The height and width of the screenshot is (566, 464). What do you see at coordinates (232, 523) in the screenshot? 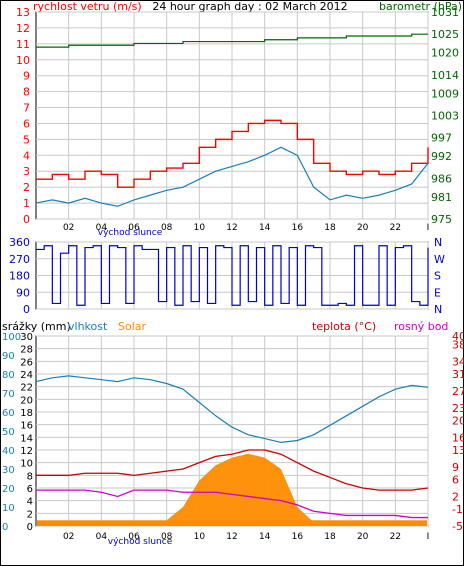
I see `rain-baseline-bar` at bounding box center [232, 523].